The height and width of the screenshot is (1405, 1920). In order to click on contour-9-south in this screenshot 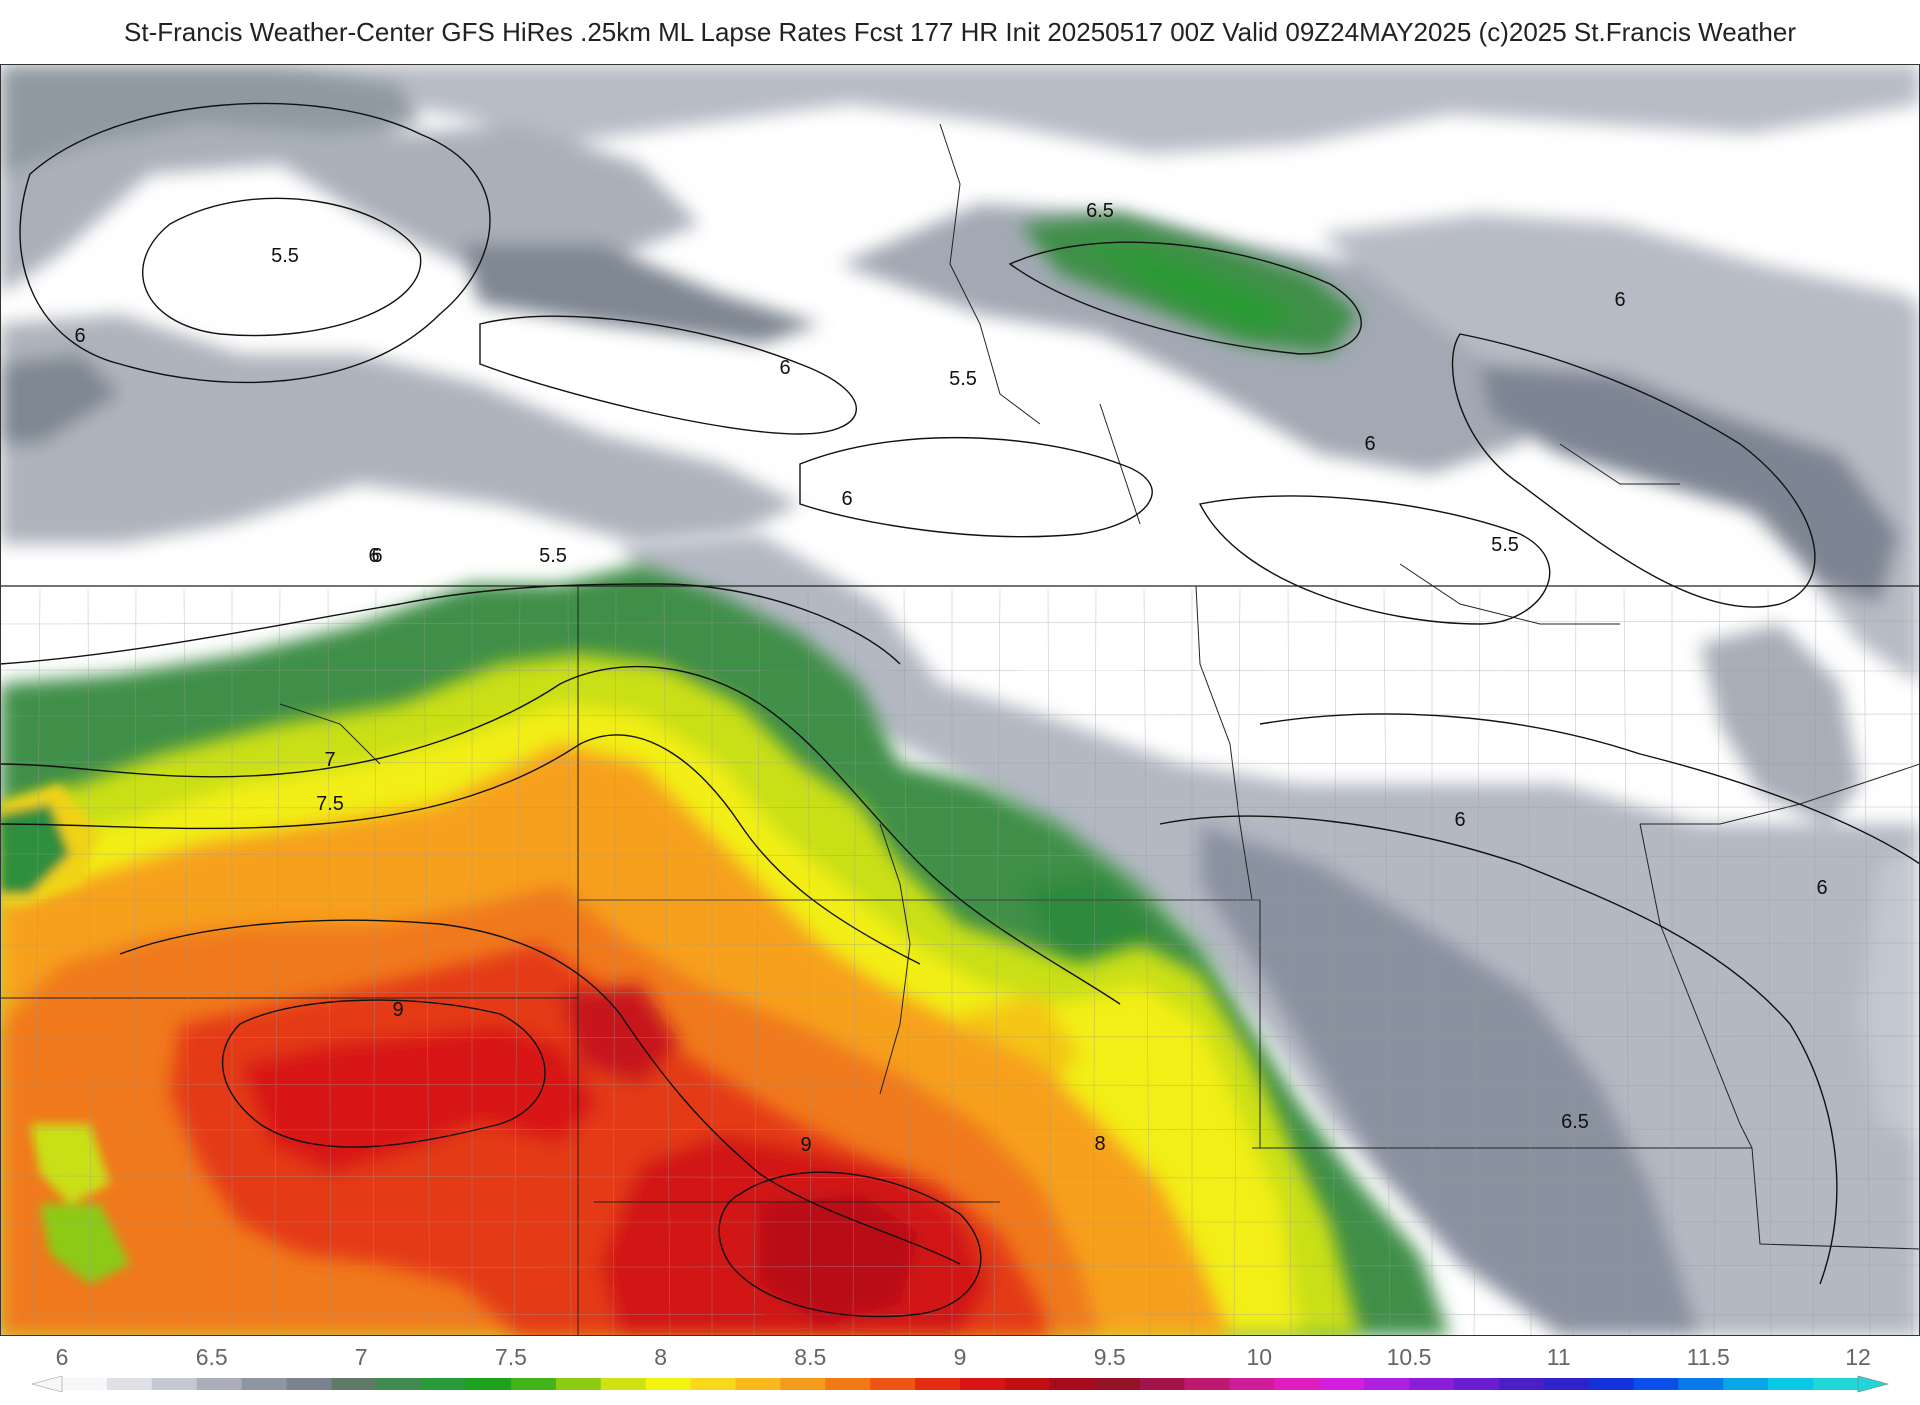, I will do `click(850, 1244)`.